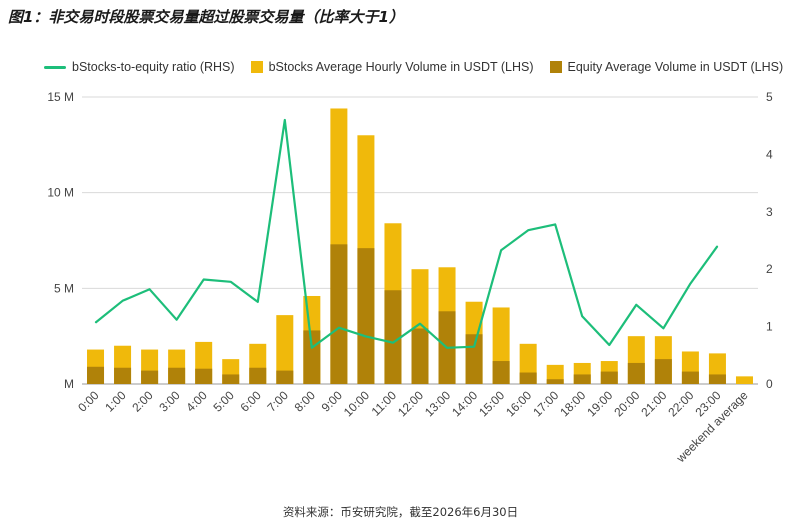  I want to click on x-tick-label: 22:00, so click(680, 403).